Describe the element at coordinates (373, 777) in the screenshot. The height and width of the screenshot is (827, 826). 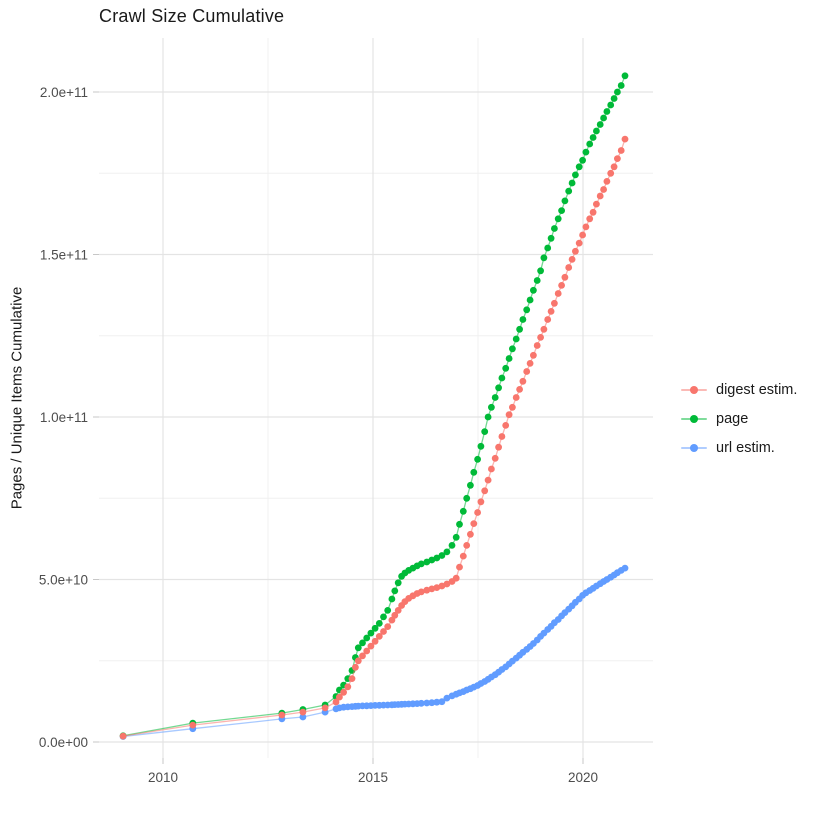
I see `x-tick-label: 2015` at that location.